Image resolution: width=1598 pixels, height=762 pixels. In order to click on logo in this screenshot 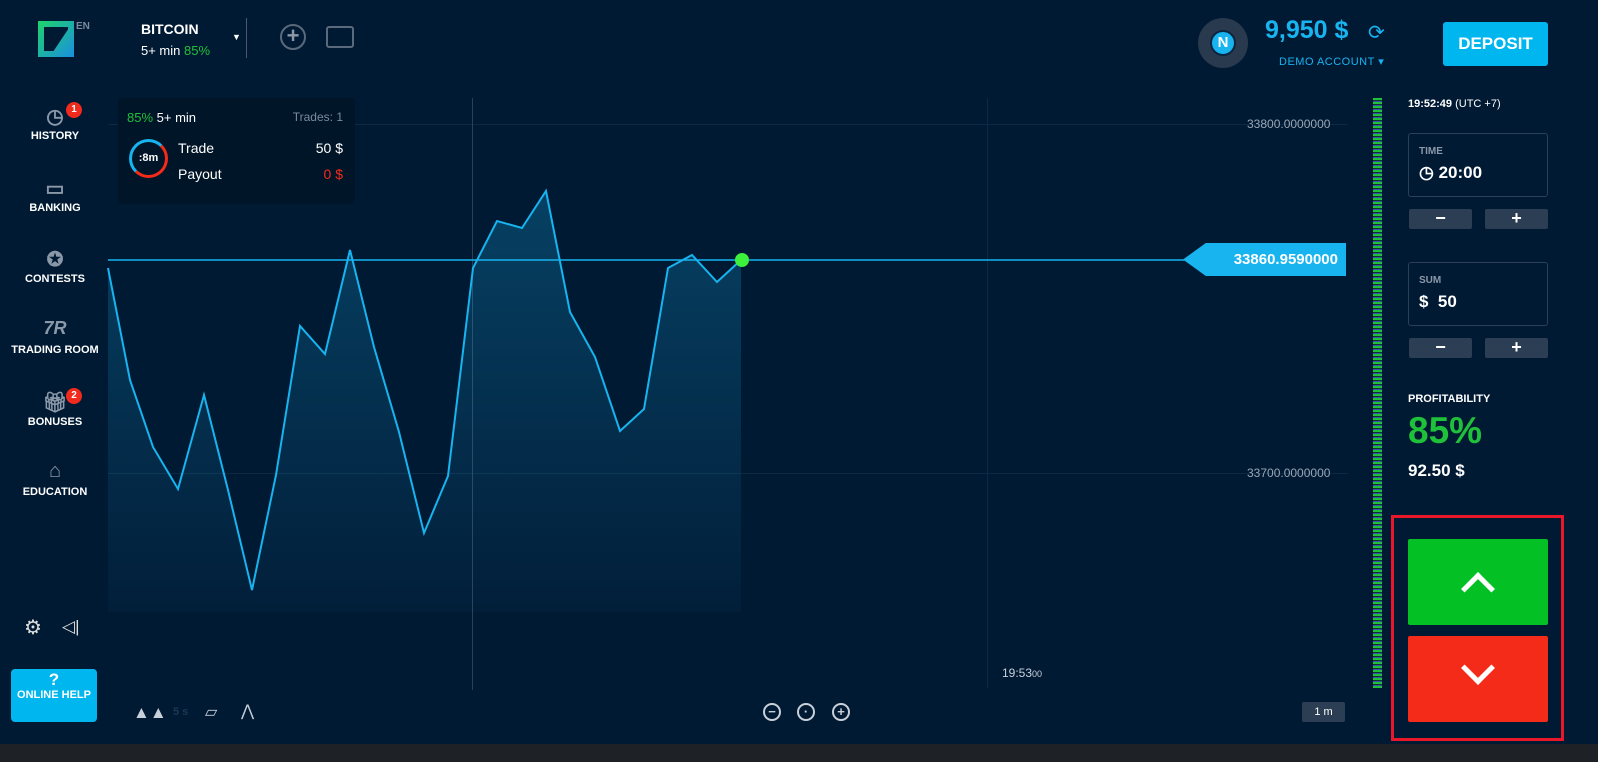, I will do `click(56, 39)`.